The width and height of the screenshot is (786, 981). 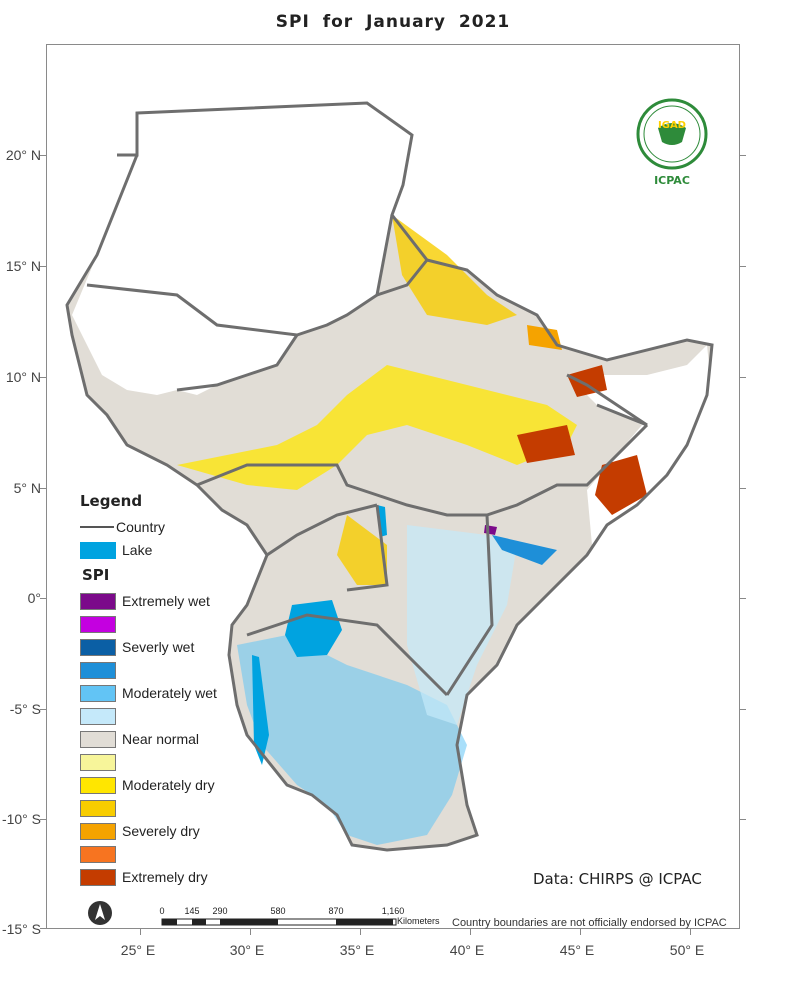 I want to click on lat-label: -15° S, so click(x=21, y=929).